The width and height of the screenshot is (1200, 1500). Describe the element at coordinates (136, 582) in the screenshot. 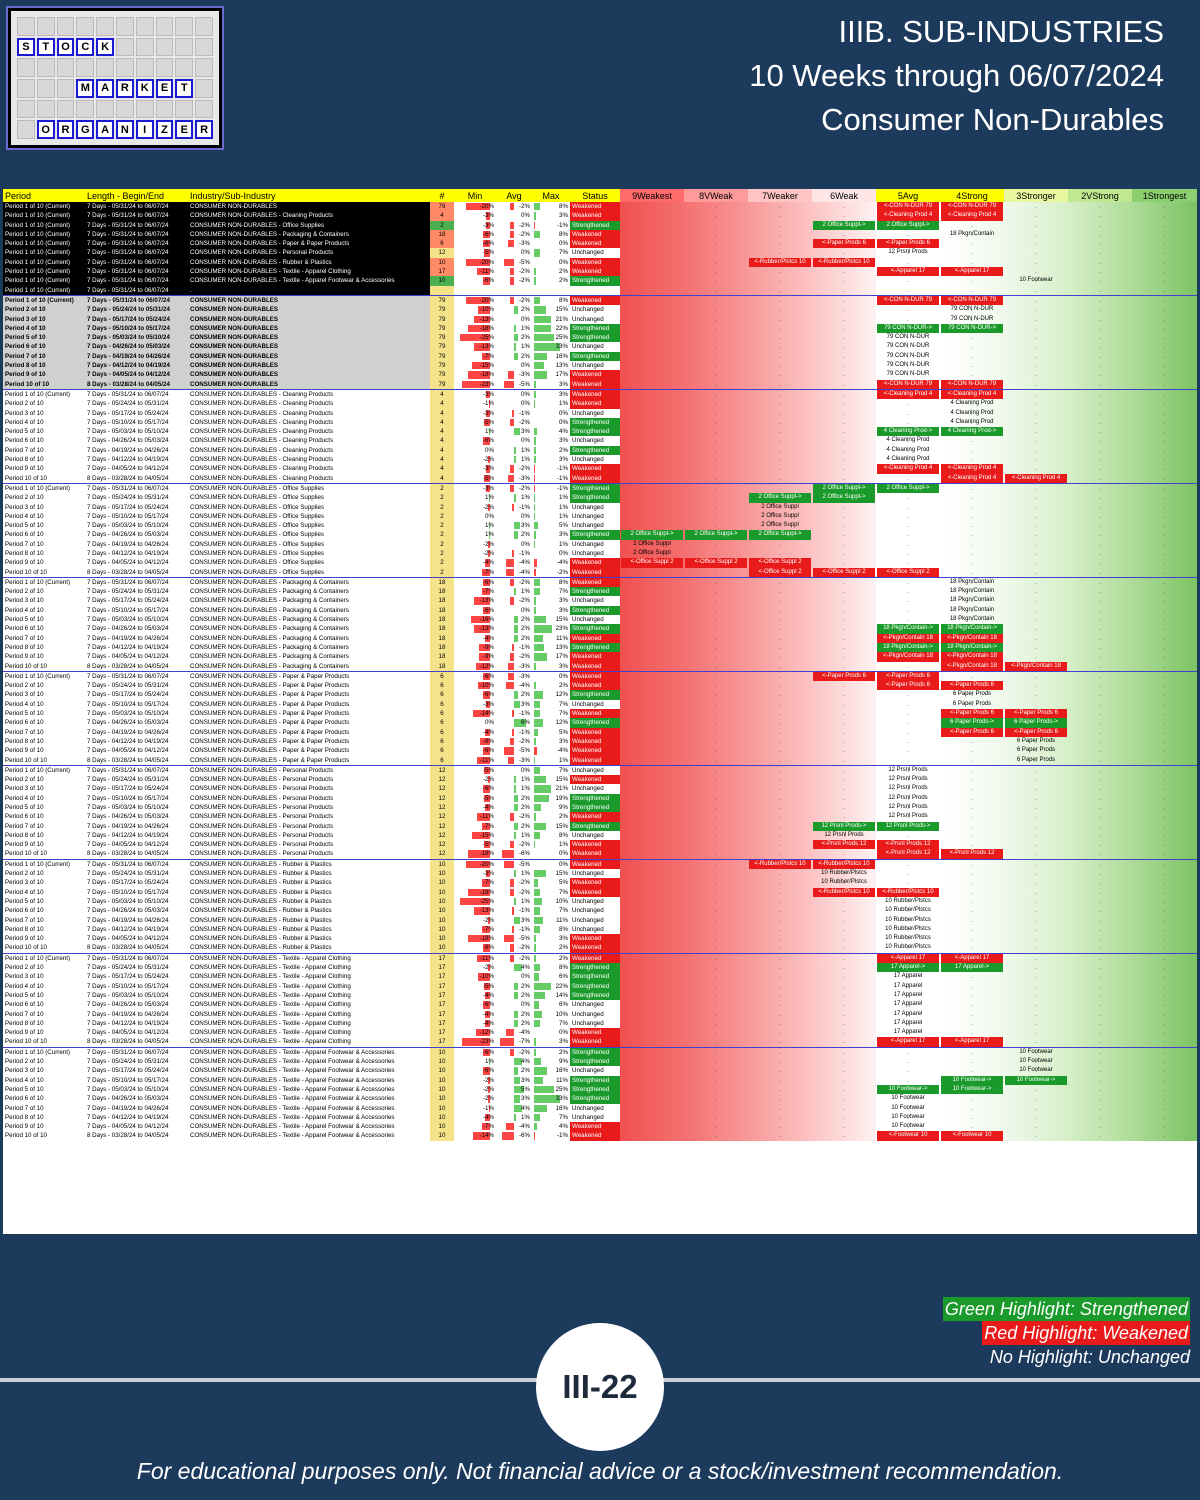

I see `length-cell: 7 Days - 05/31/24 to 06/07/24` at that location.